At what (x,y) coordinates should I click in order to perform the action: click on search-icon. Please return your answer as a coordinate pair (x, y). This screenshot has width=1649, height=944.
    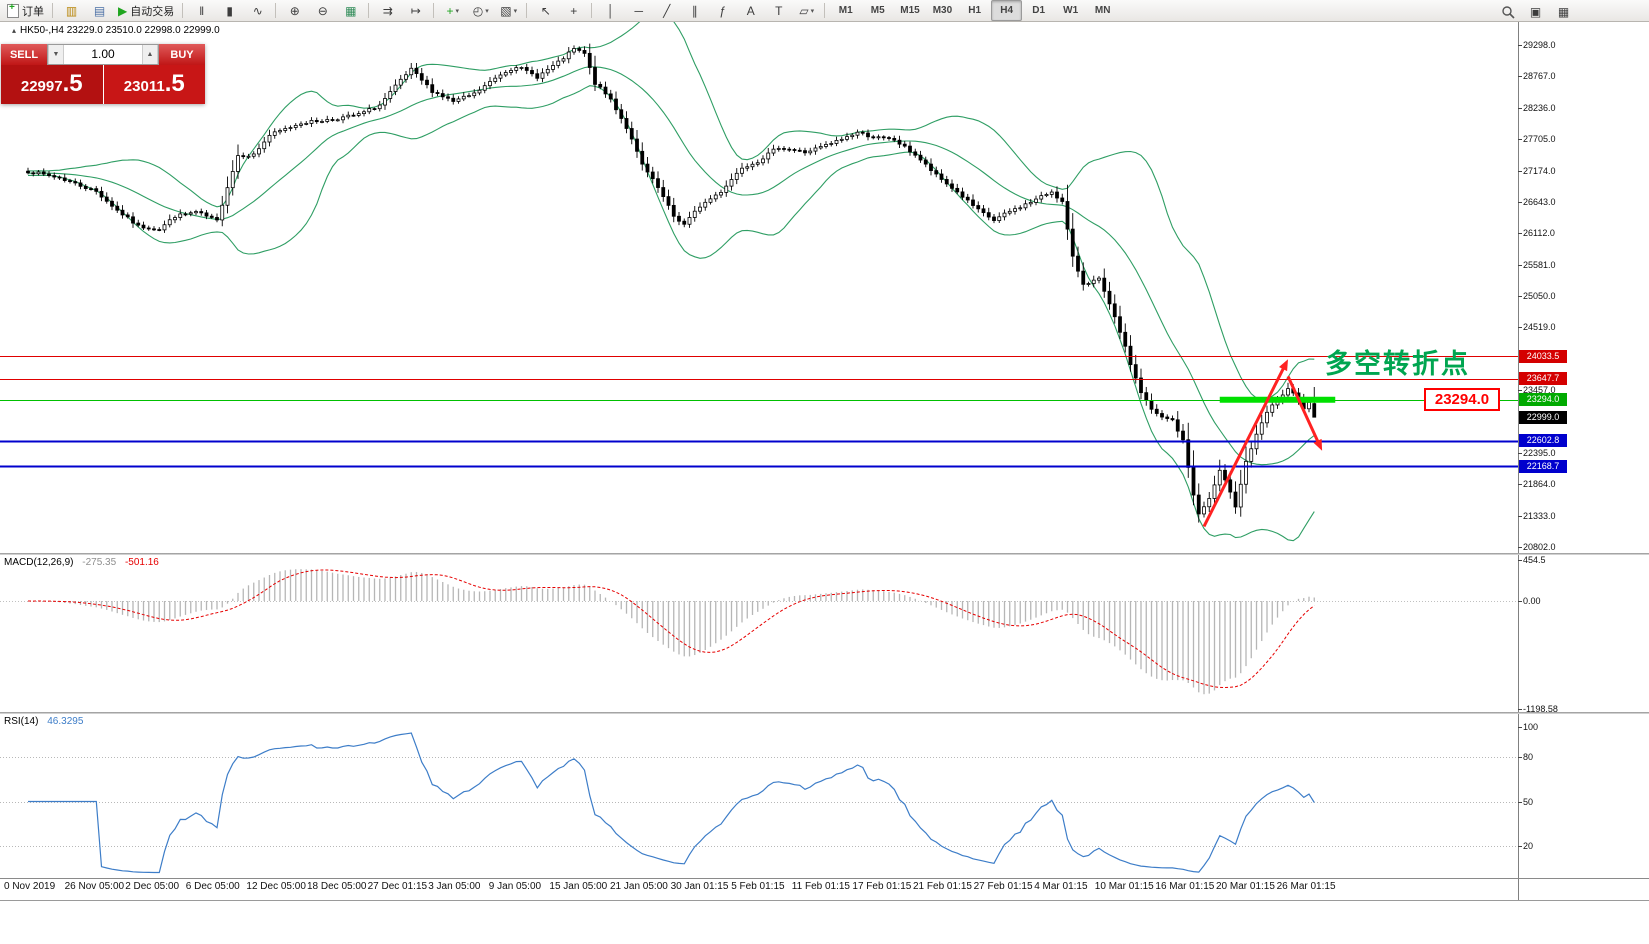
    Looking at the image, I should click on (1507, 11).